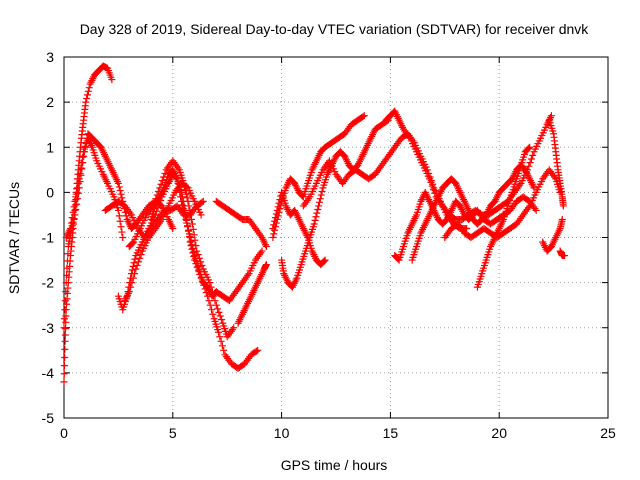 The image size is (640, 480). Describe the element at coordinates (50, 102) in the screenshot. I see `y-tick-label: 2` at that location.